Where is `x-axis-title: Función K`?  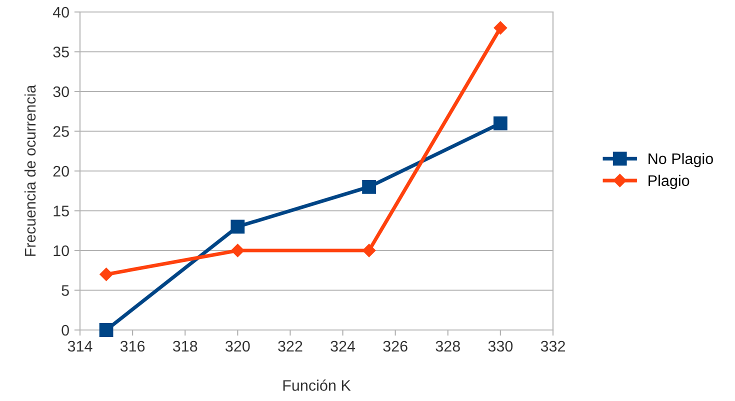
x-axis-title: Función K is located at coordinates (317, 385).